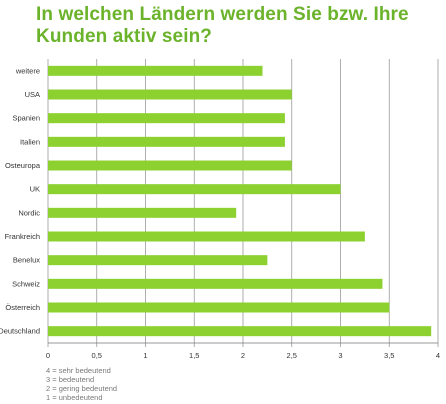 Image resolution: width=446 pixels, height=404 pixels. What do you see at coordinates (22, 307) in the screenshot?
I see `category-label: Österreich` at bounding box center [22, 307].